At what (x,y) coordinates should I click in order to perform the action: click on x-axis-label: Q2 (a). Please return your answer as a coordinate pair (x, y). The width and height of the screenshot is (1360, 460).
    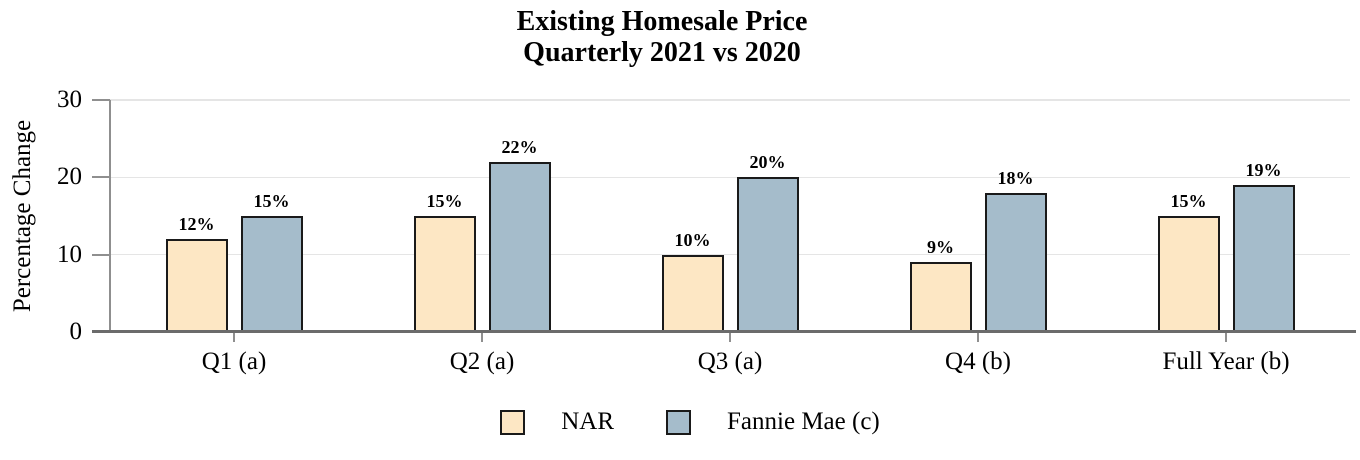
    Looking at the image, I should click on (482, 361).